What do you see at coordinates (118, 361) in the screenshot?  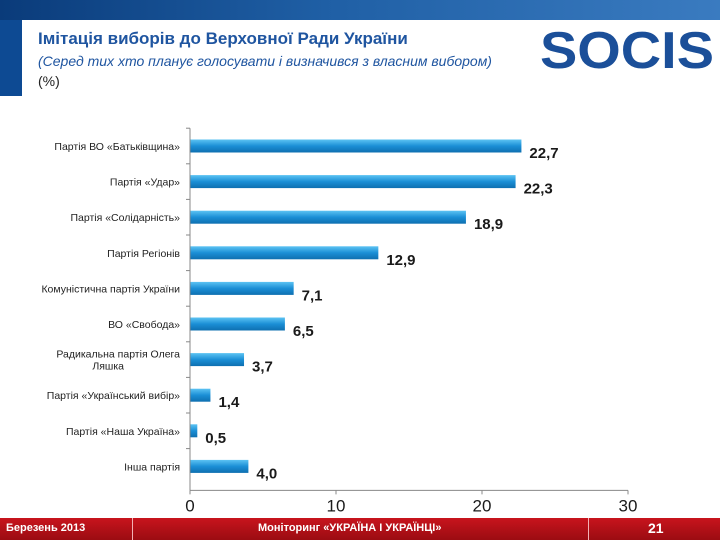 I see `category-label: Радикальна партія Олега Ляшка` at bounding box center [118, 361].